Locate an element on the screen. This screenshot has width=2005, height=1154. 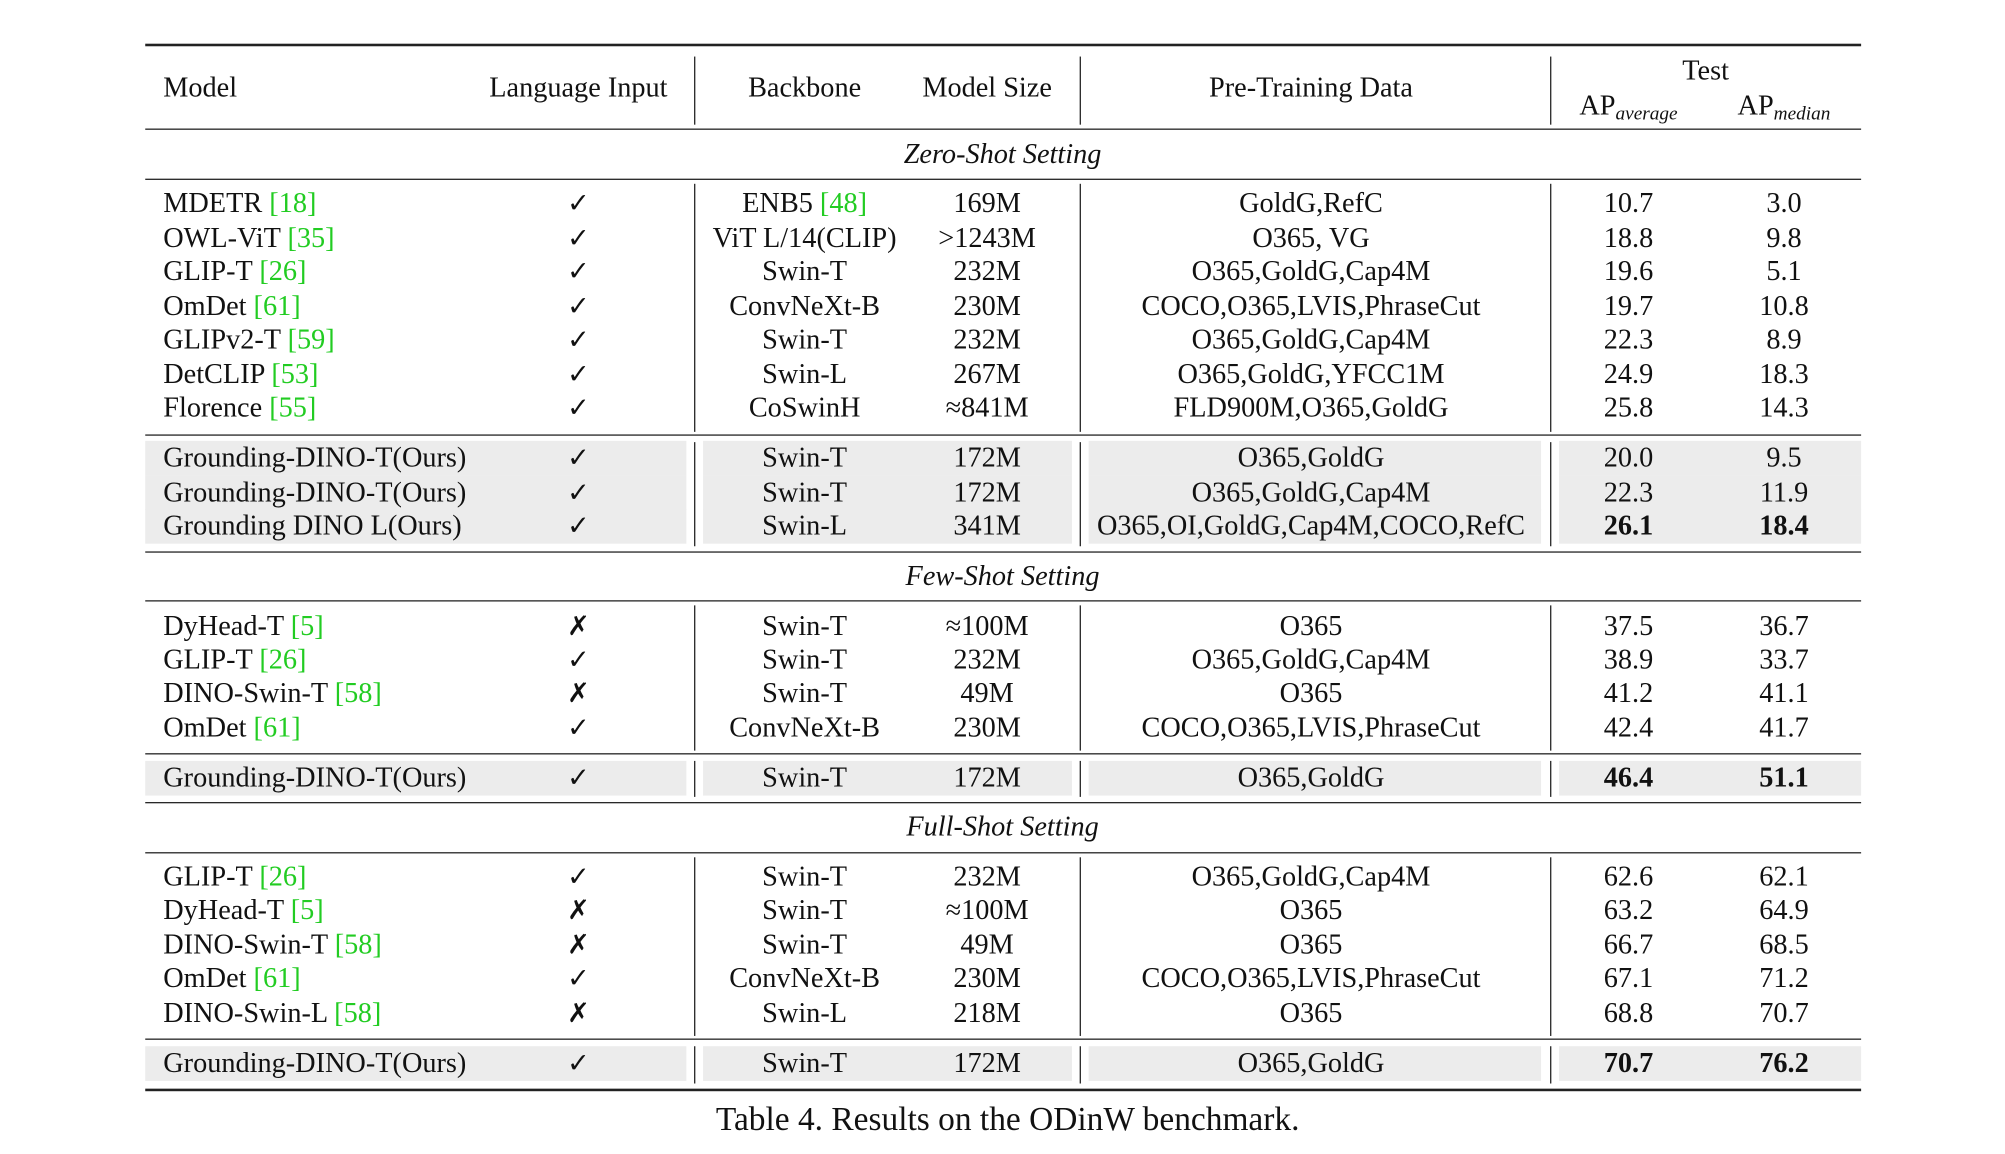
model-size: 172M is located at coordinates (987, 777).